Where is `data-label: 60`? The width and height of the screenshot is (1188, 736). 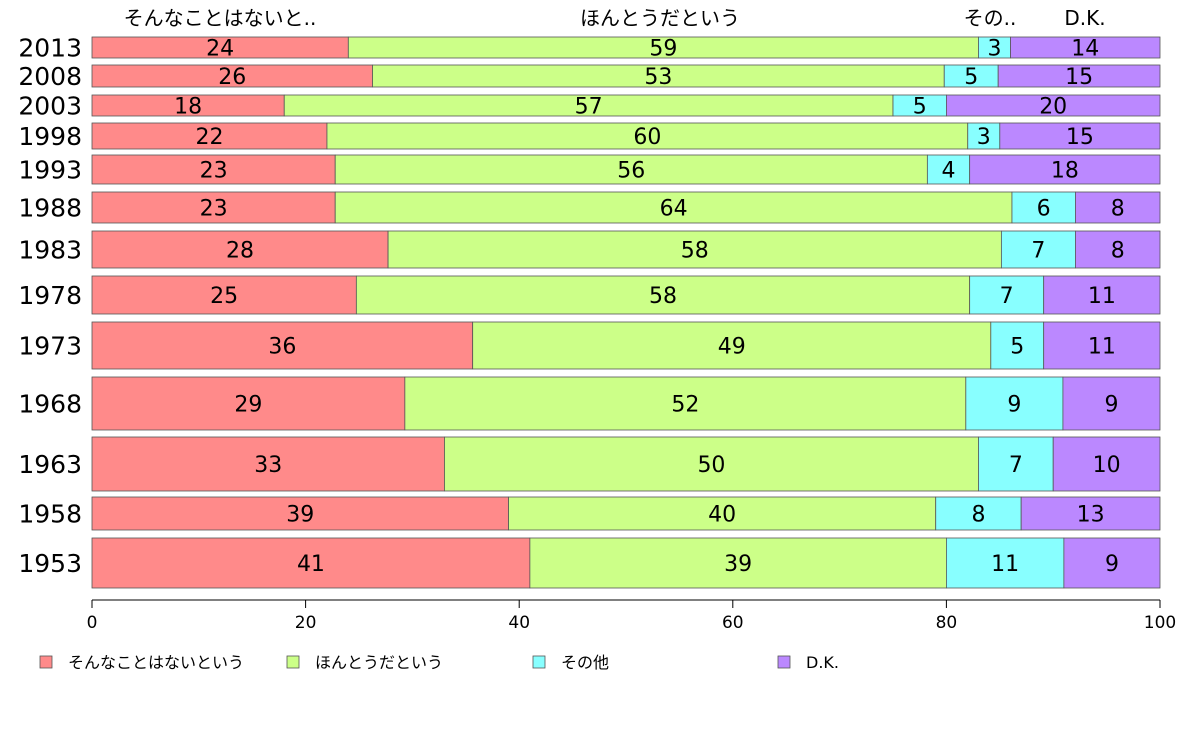
data-label: 60 is located at coordinates (647, 137).